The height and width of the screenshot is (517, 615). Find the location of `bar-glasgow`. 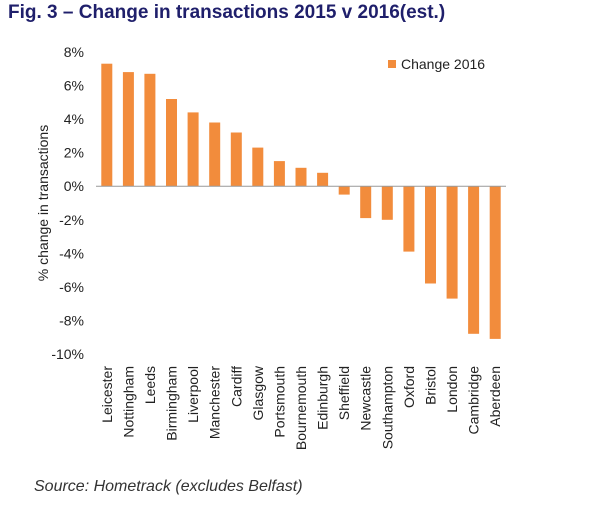

bar-glasgow is located at coordinates (258, 167).